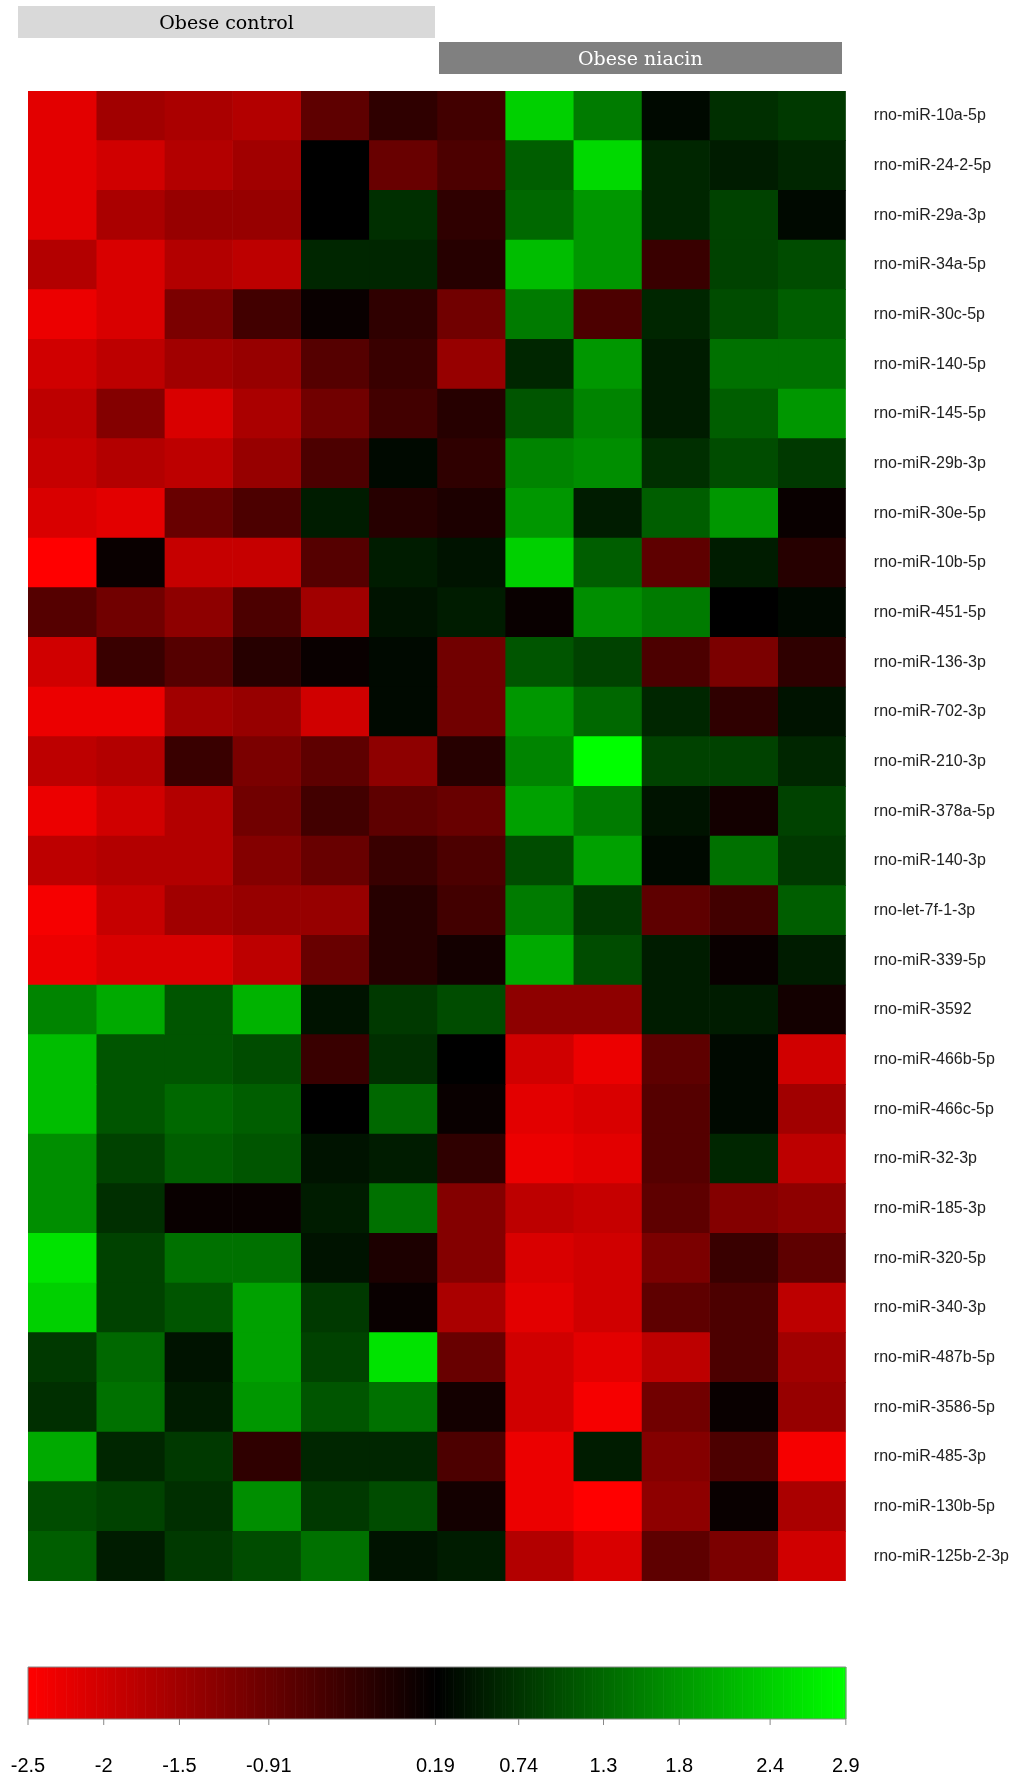 Image resolution: width=1035 pixels, height=1788 pixels. Describe the element at coordinates (922, 1009) in the screenshot. I see `y-tick-label: rno-miR-3592` at that location.